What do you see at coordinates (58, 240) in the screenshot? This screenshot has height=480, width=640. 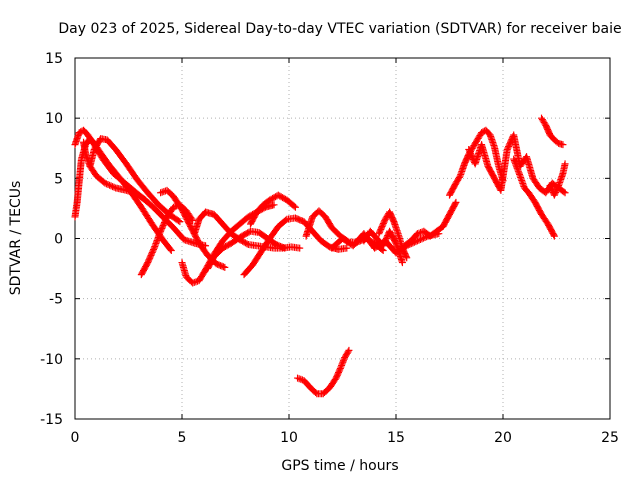 I see `y-tick-label: 0` at bounding box center [58, 240].